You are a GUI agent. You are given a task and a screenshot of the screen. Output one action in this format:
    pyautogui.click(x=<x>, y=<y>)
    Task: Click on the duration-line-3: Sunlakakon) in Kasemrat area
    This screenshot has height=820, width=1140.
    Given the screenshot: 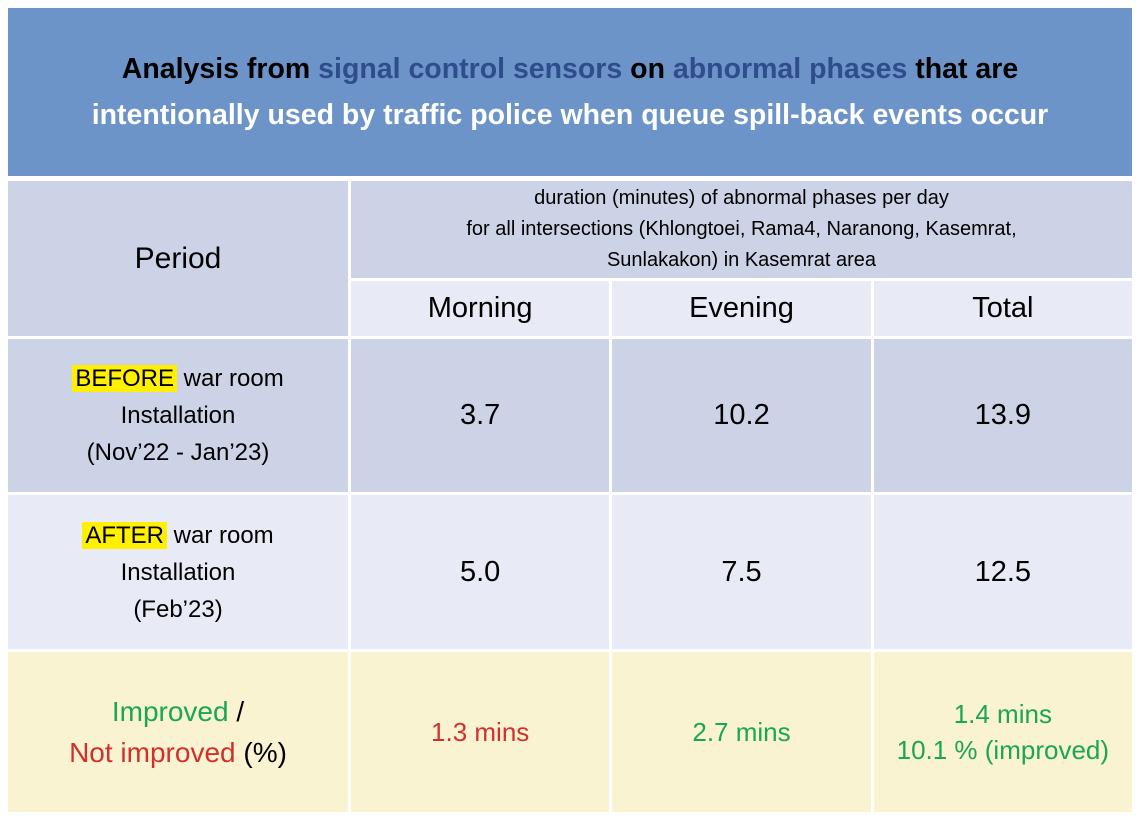 What is the action you would take?
    pyautogui.click(x=741, y=260)
    